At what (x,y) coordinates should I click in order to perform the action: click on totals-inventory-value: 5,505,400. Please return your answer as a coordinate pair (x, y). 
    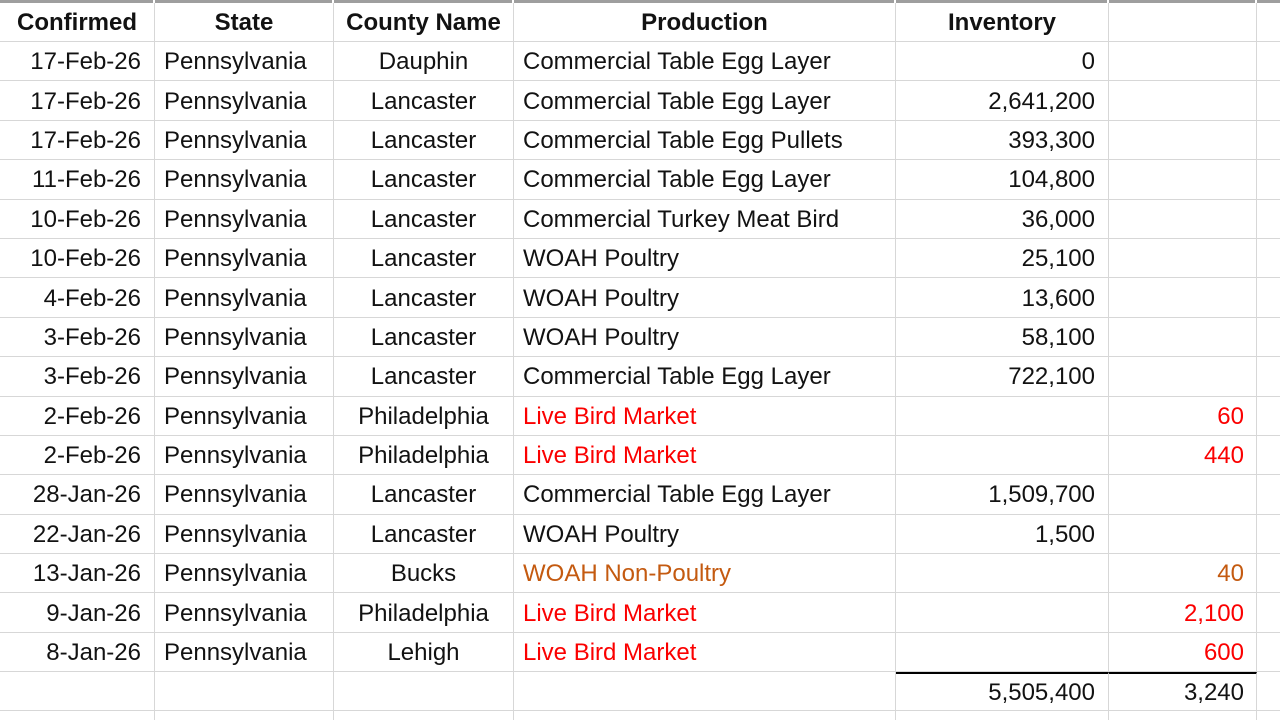
    Looking at the image, I should click on (1002, 691).